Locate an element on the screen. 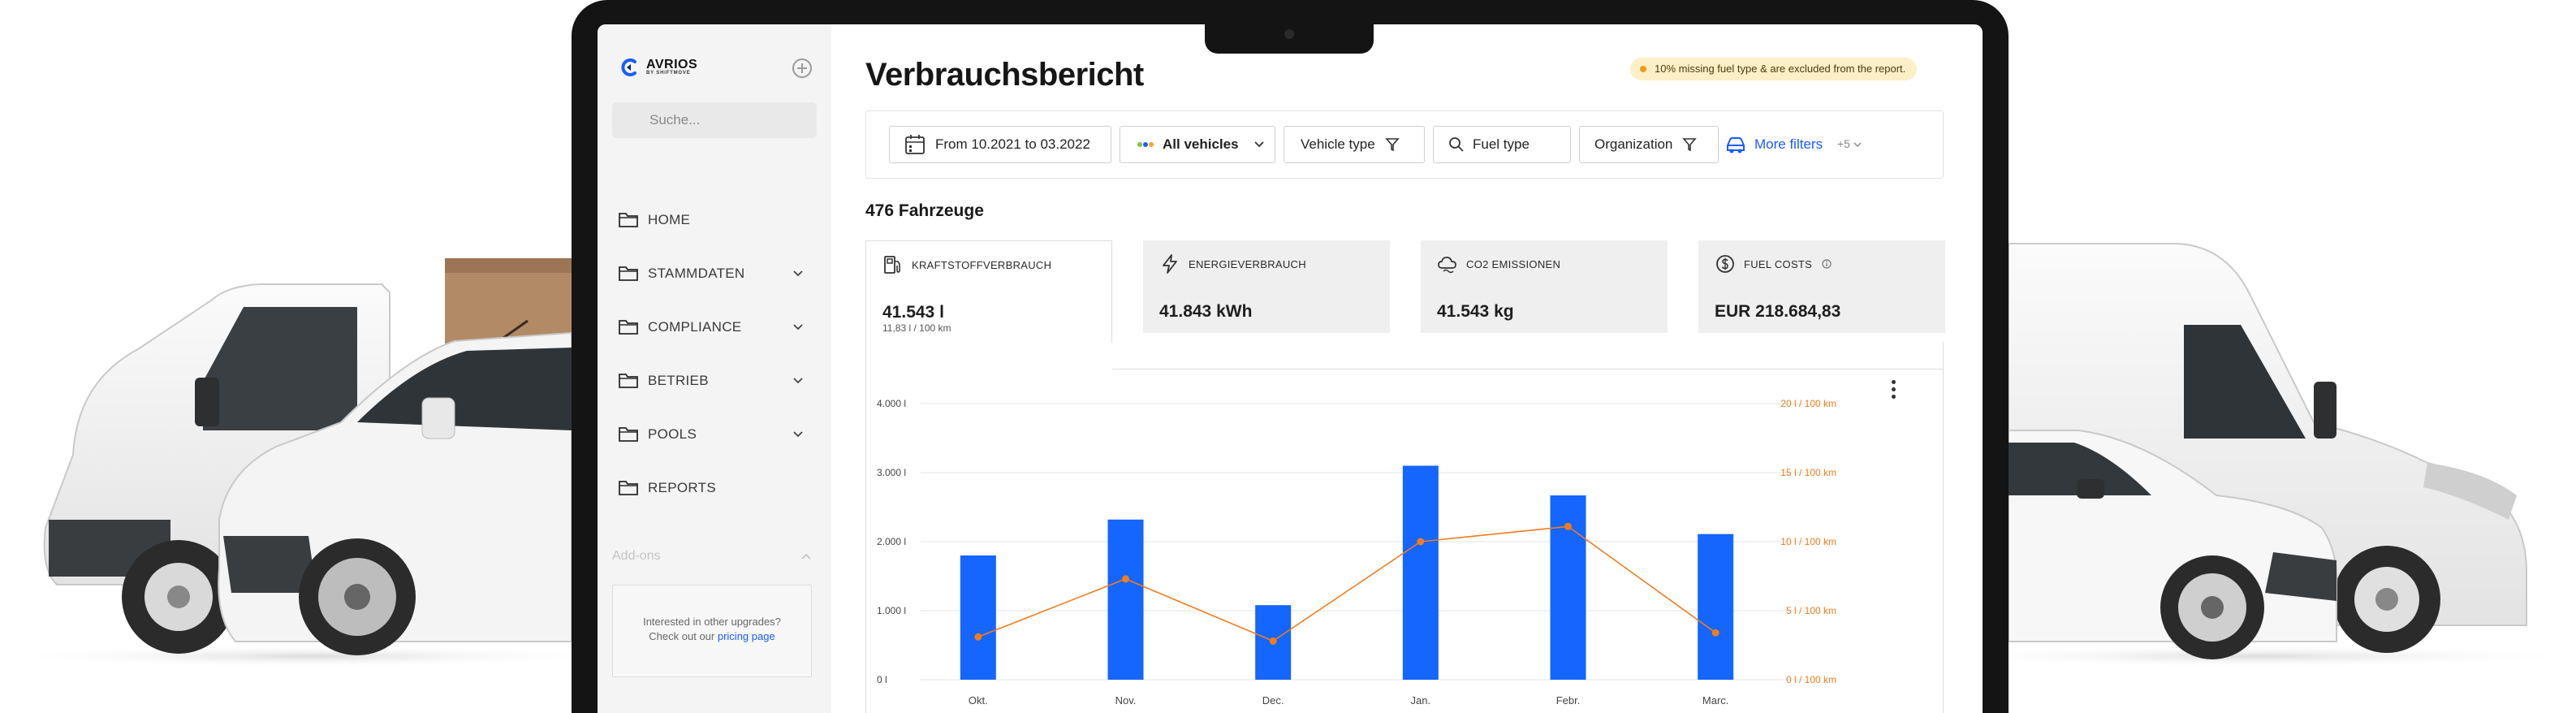 This screenshot has height=713, width=2576. more-filters-label: More filters is located at coordinates (1788, 144).